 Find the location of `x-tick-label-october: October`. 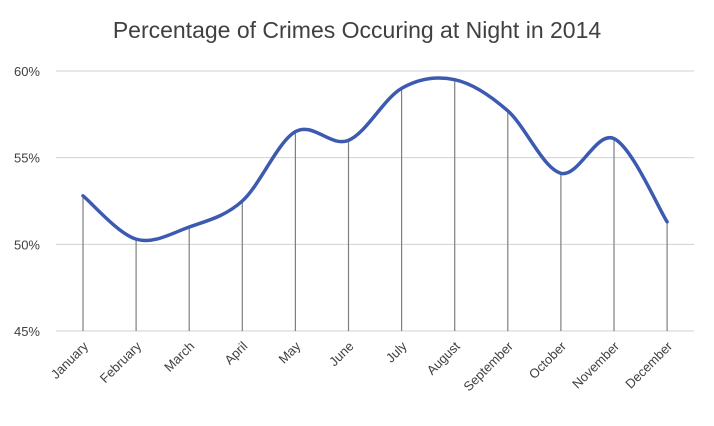

x-tick-label-october: October is located at coordinates (548, 360).